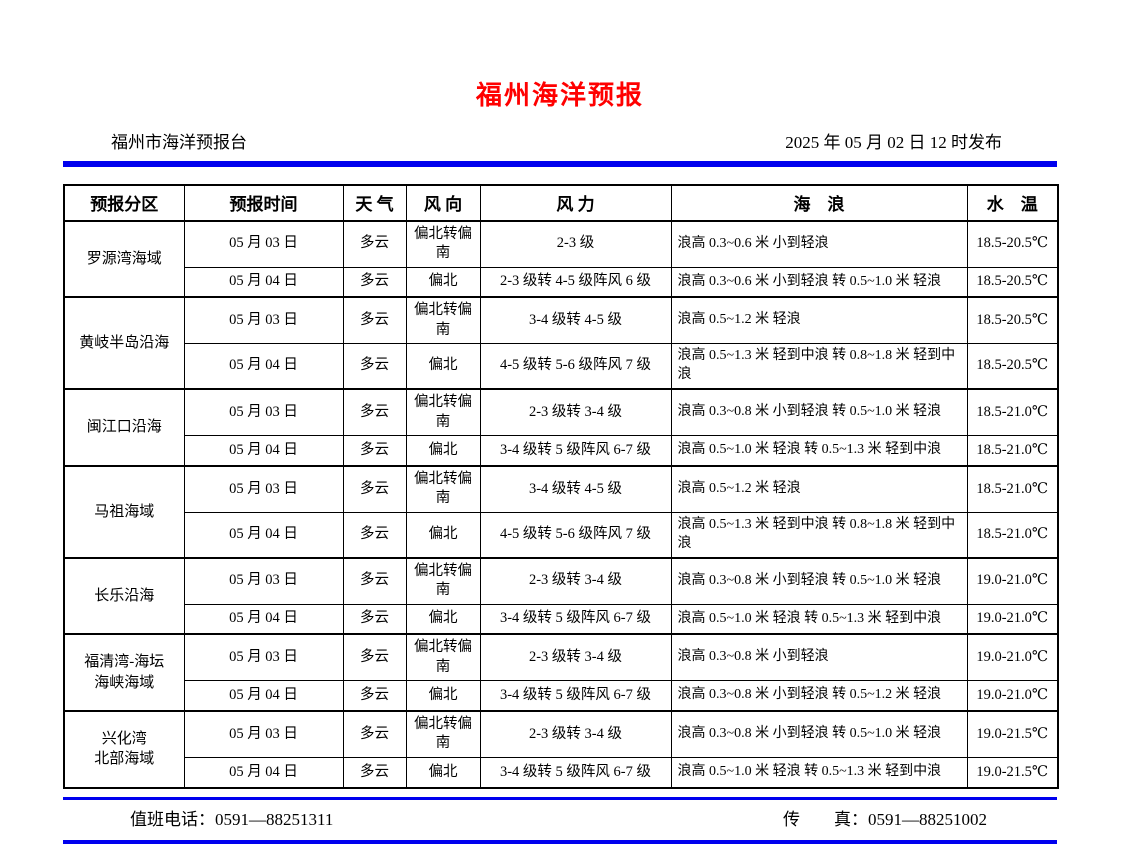 The image size is (1122, 844). Describe the element at coordinates (232, 819) in the screenshot. I see `duty-phone: 值班电话：0591—88251311` at that location.